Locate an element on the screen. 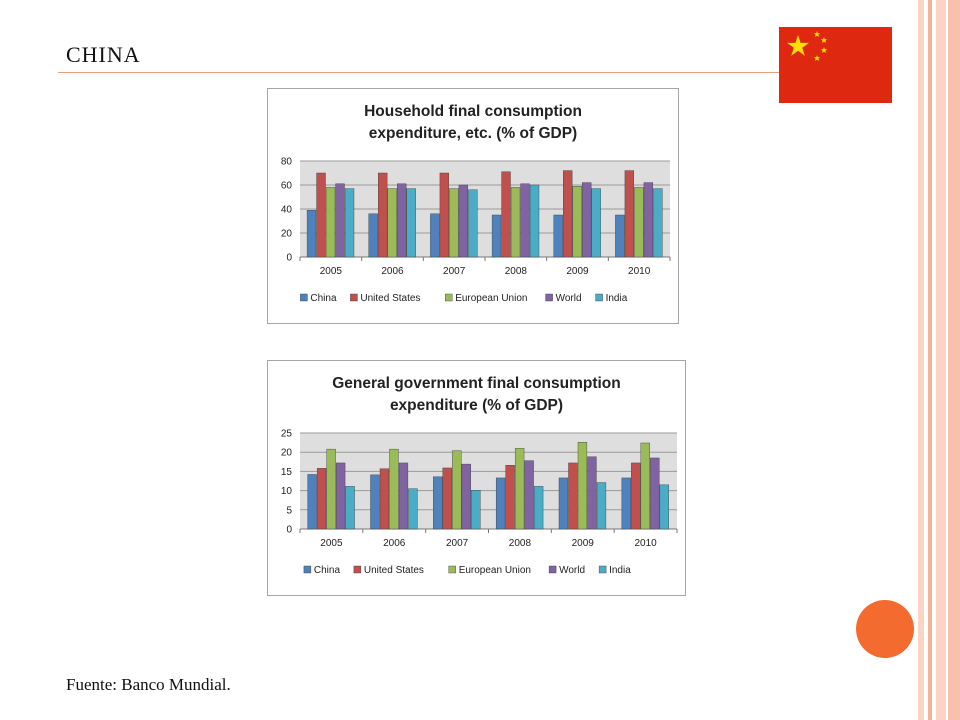  chart-title-line: General government final consumption is located at coordinates (476, 383).